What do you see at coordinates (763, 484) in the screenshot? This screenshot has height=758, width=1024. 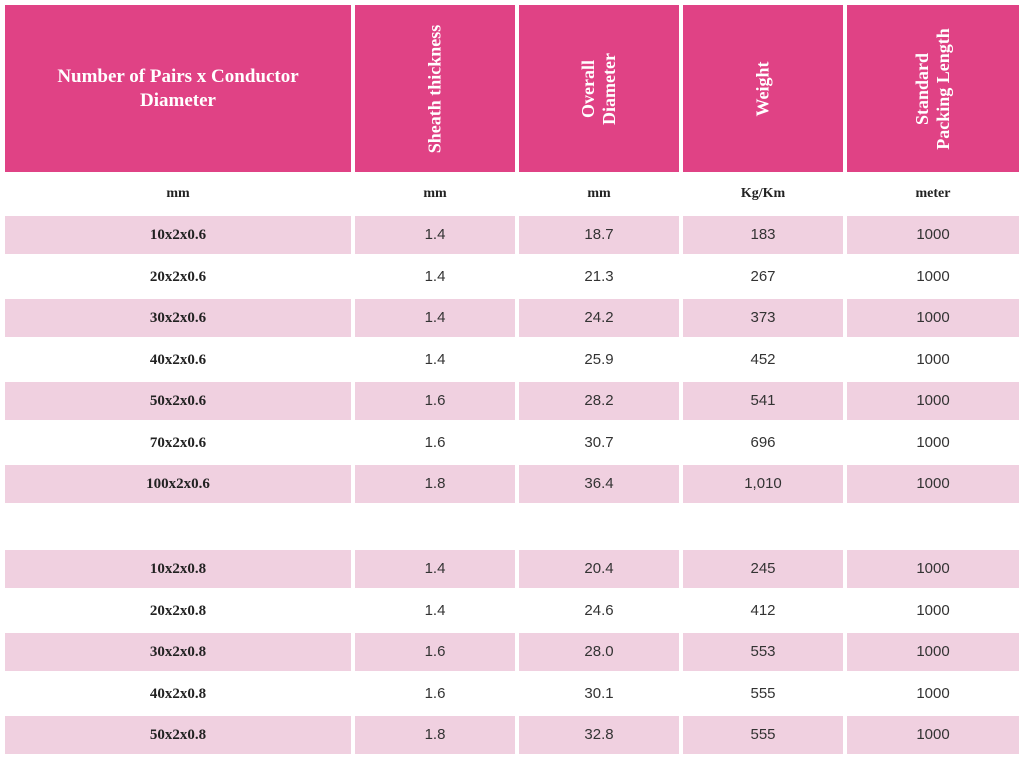 I see `cell-weight: 1,010` at bounding box center [763, 484].